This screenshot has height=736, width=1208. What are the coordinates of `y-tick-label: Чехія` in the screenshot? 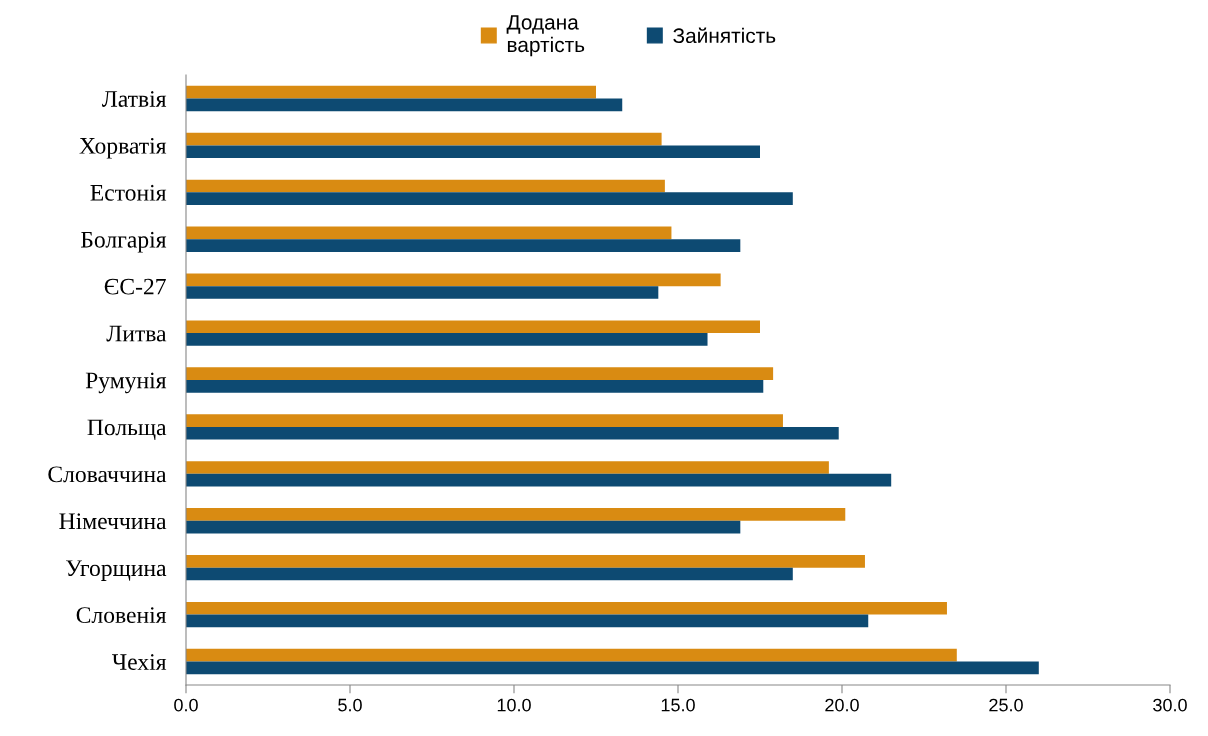 It's located at (139, 662).